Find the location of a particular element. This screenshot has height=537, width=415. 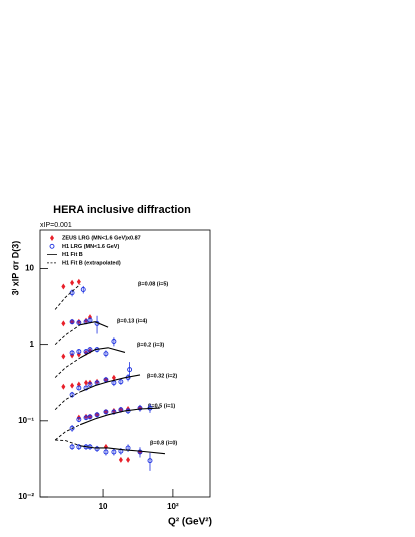

legend-label: ZEUS LRG (MN<1.6 GeV)x0.87 is located at coordinates (101, 238).